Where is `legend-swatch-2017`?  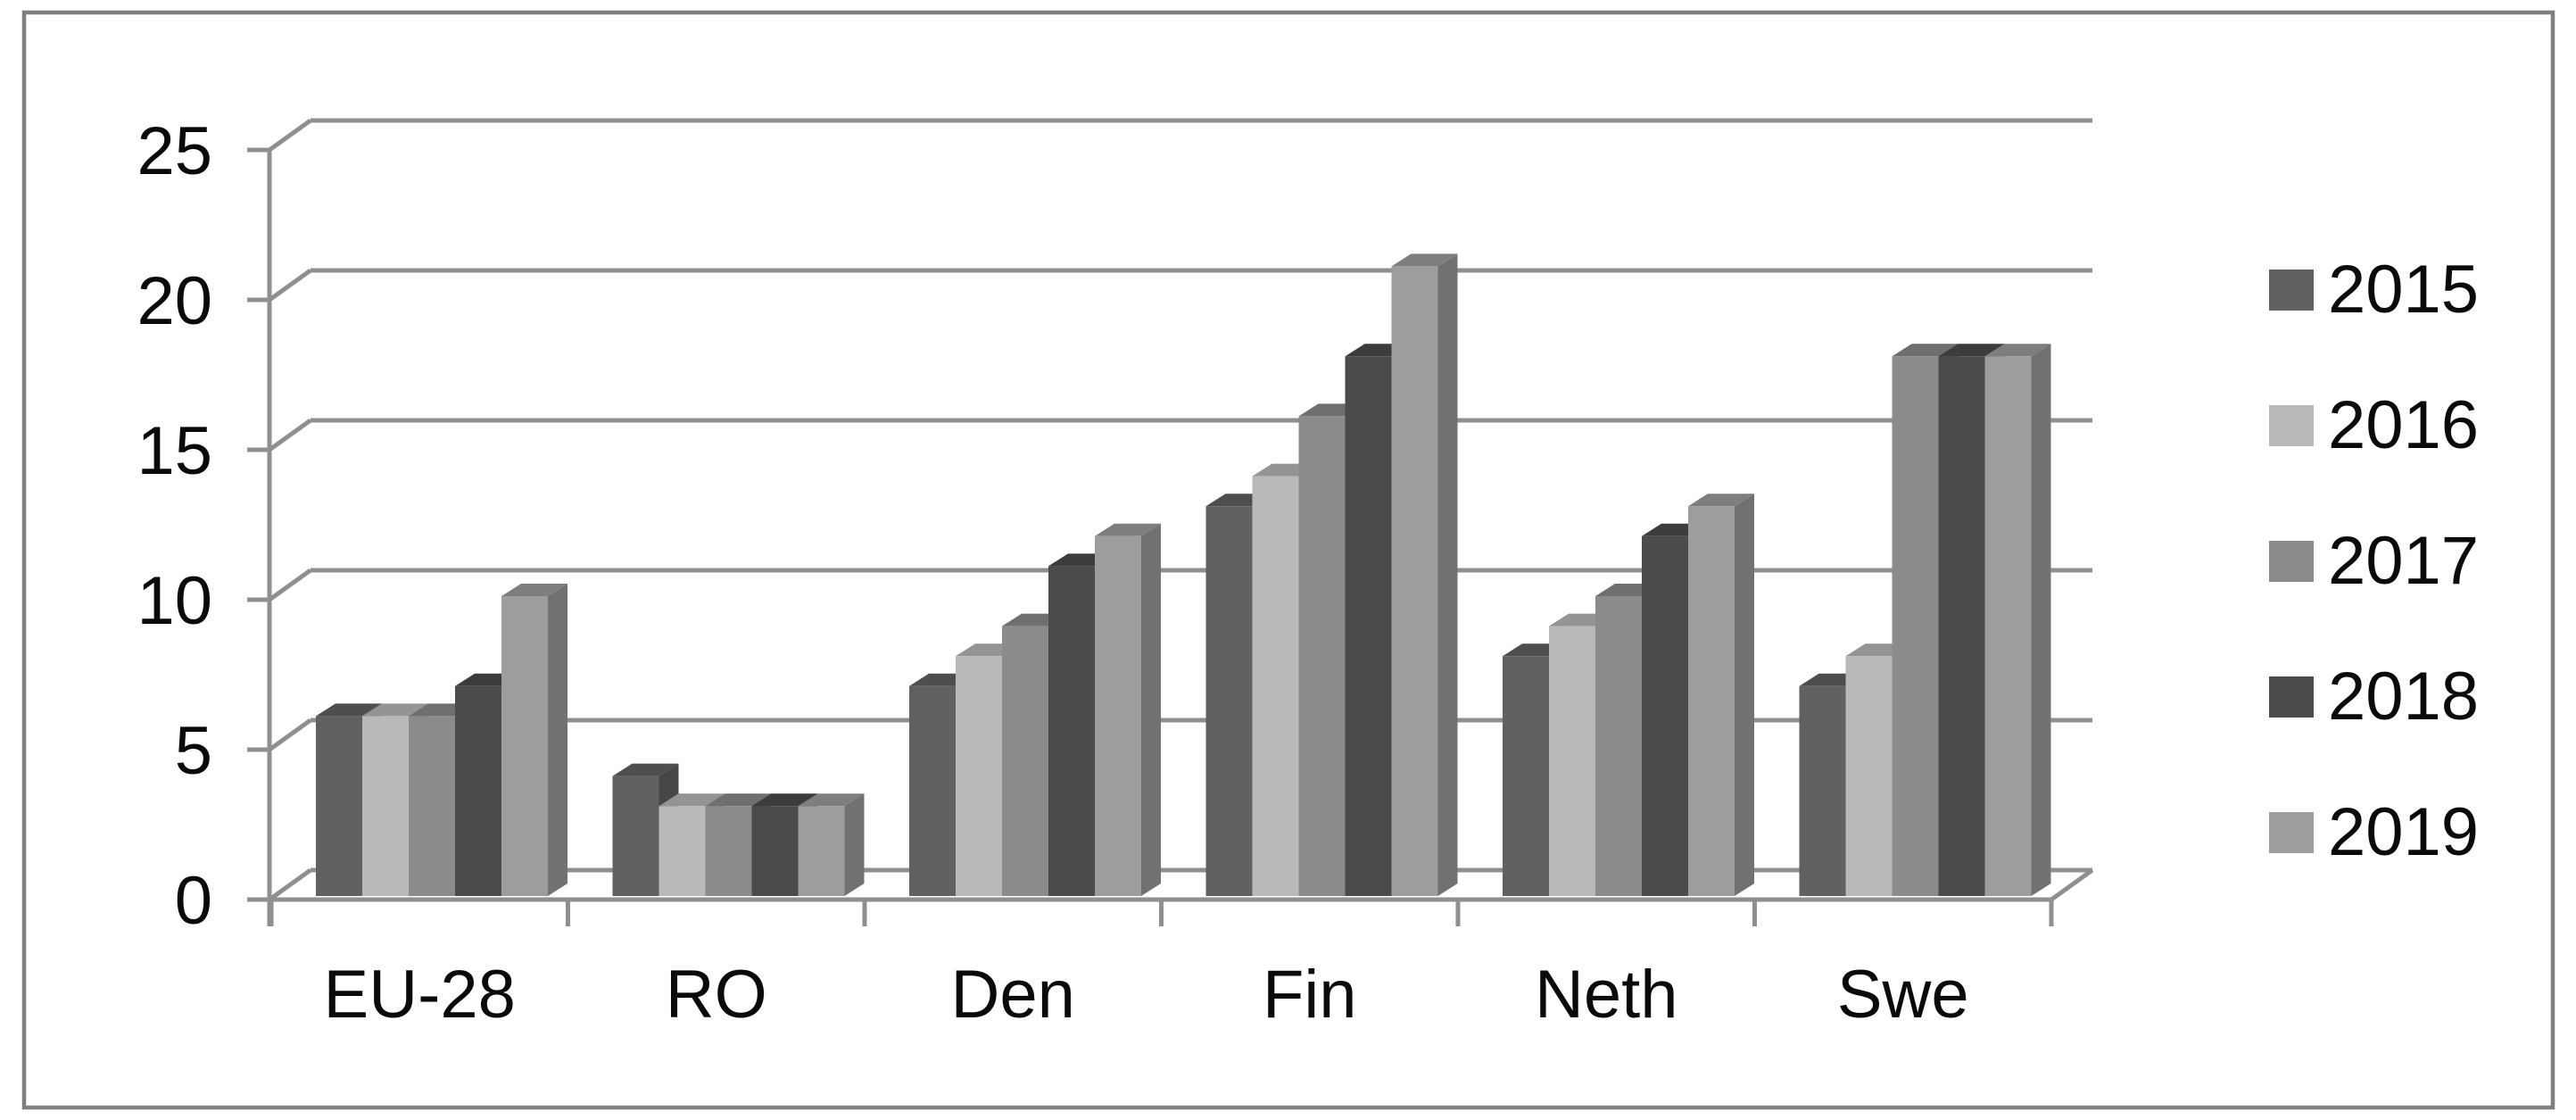
legend-swatch-2017 is located at coordinates (2291, 561).